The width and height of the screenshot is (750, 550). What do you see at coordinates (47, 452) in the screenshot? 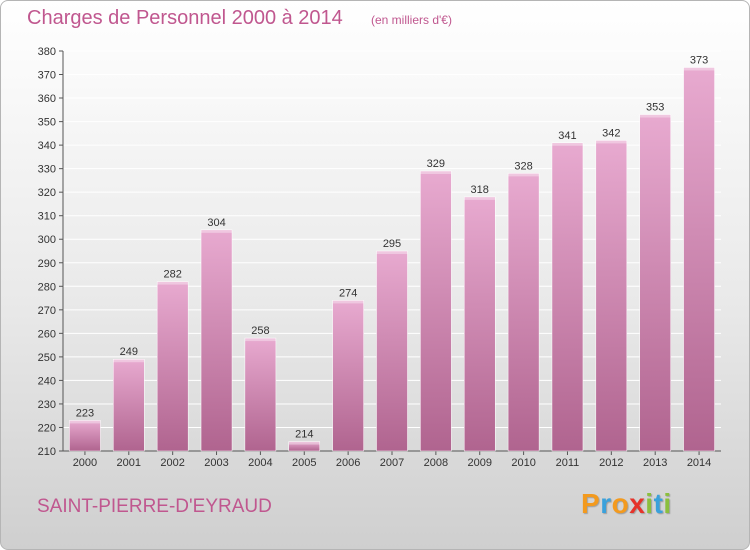
I see `y-tick-label: 210` at bounding box center [47, 452].